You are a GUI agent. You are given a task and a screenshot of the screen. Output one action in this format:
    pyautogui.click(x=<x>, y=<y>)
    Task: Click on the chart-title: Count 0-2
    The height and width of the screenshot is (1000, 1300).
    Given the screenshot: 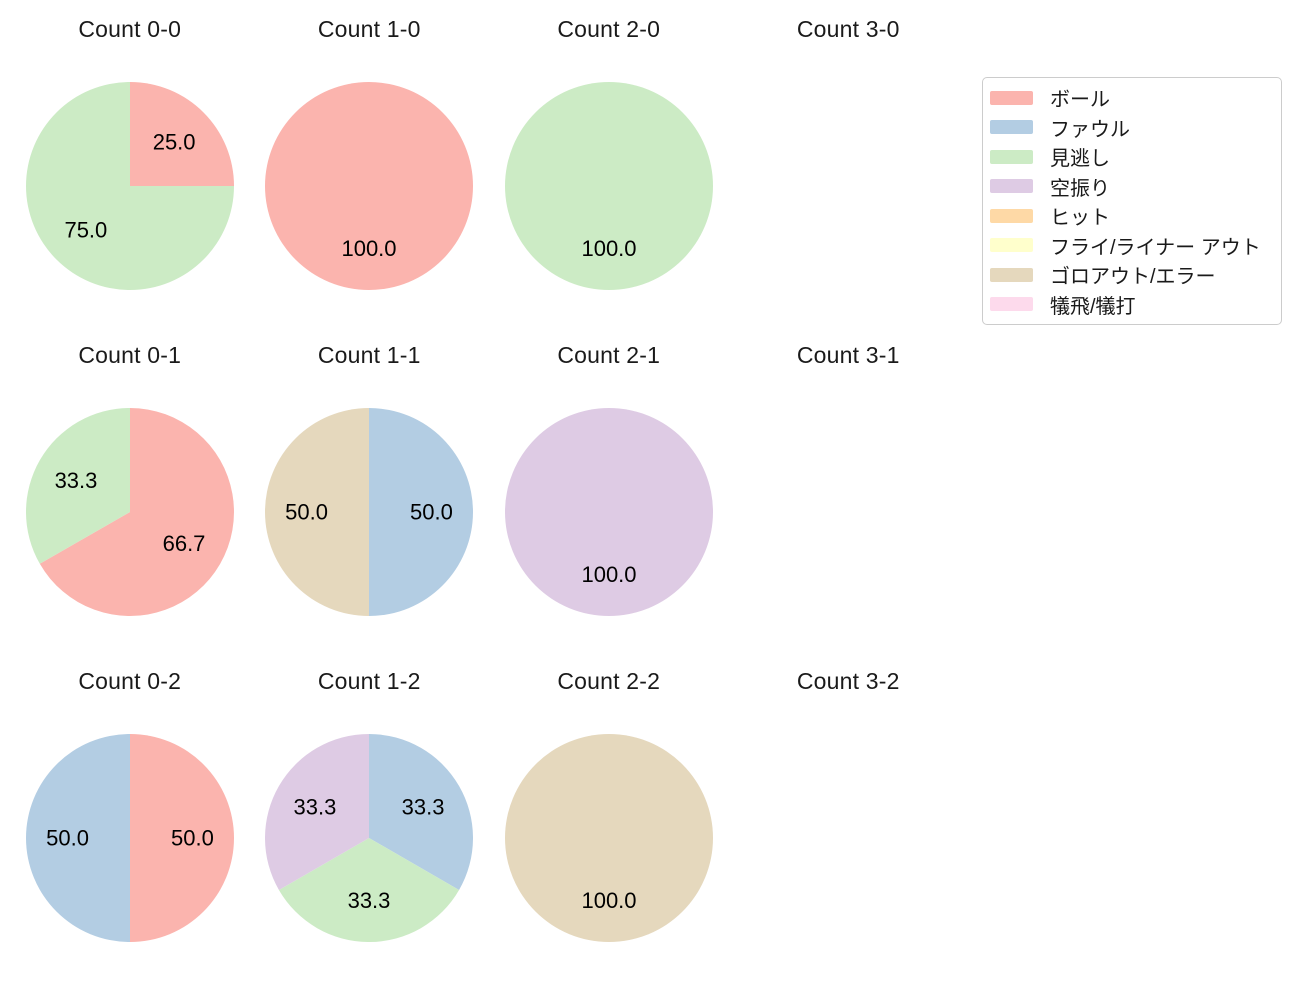 What is the action you would take?
    pyautogui.click(x=130, y=681)
    